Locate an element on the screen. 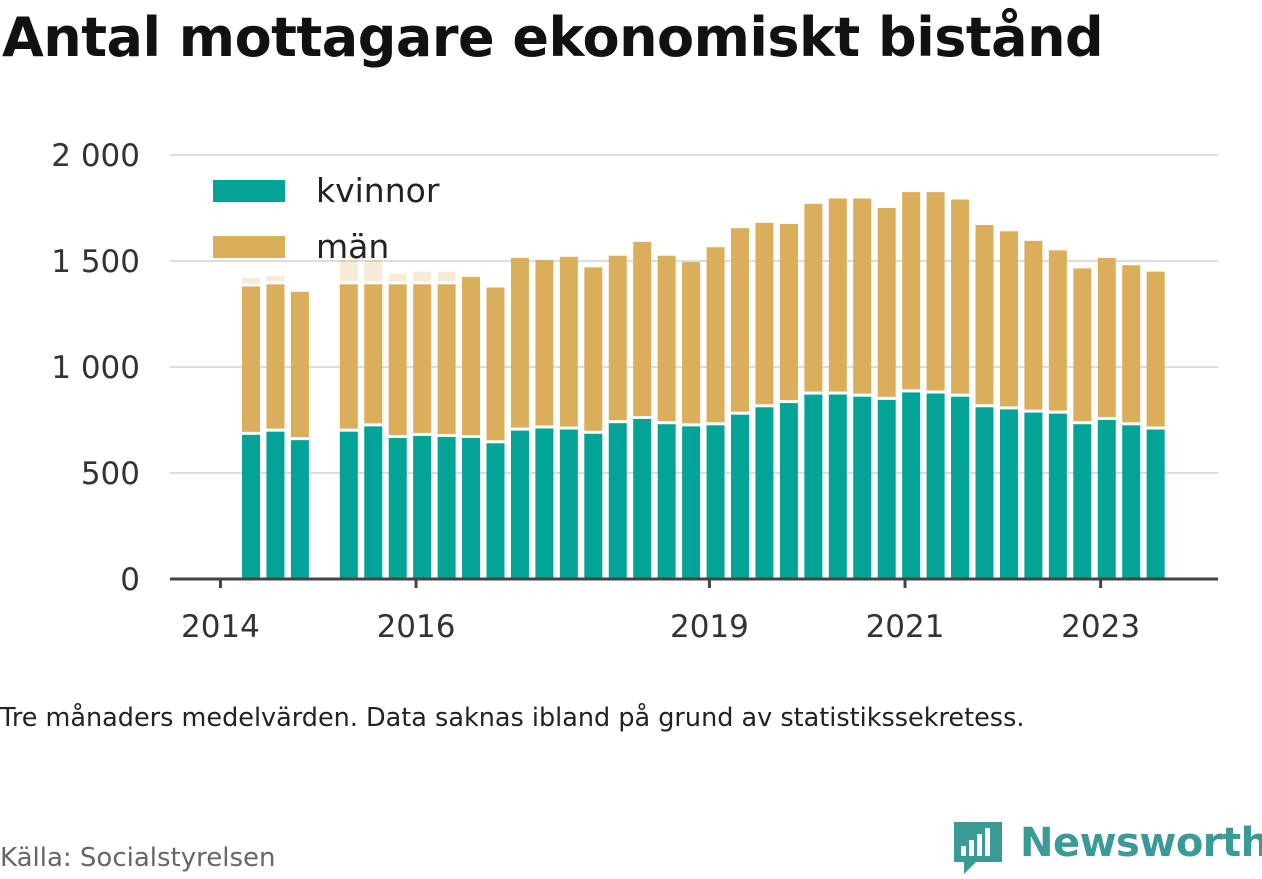  y-tick-label: 0 is located at coordinates (130, 580).